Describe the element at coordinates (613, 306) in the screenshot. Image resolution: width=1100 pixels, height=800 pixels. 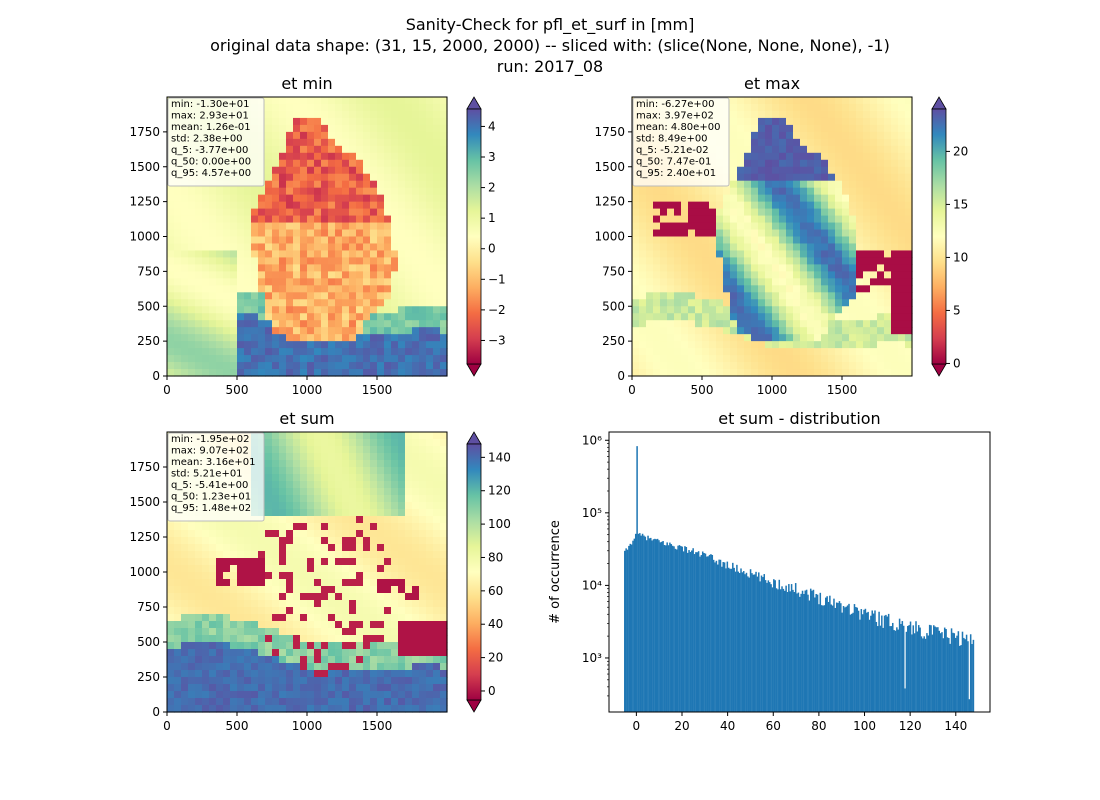
I see `et-max-y-tick-label: 500` at that location.